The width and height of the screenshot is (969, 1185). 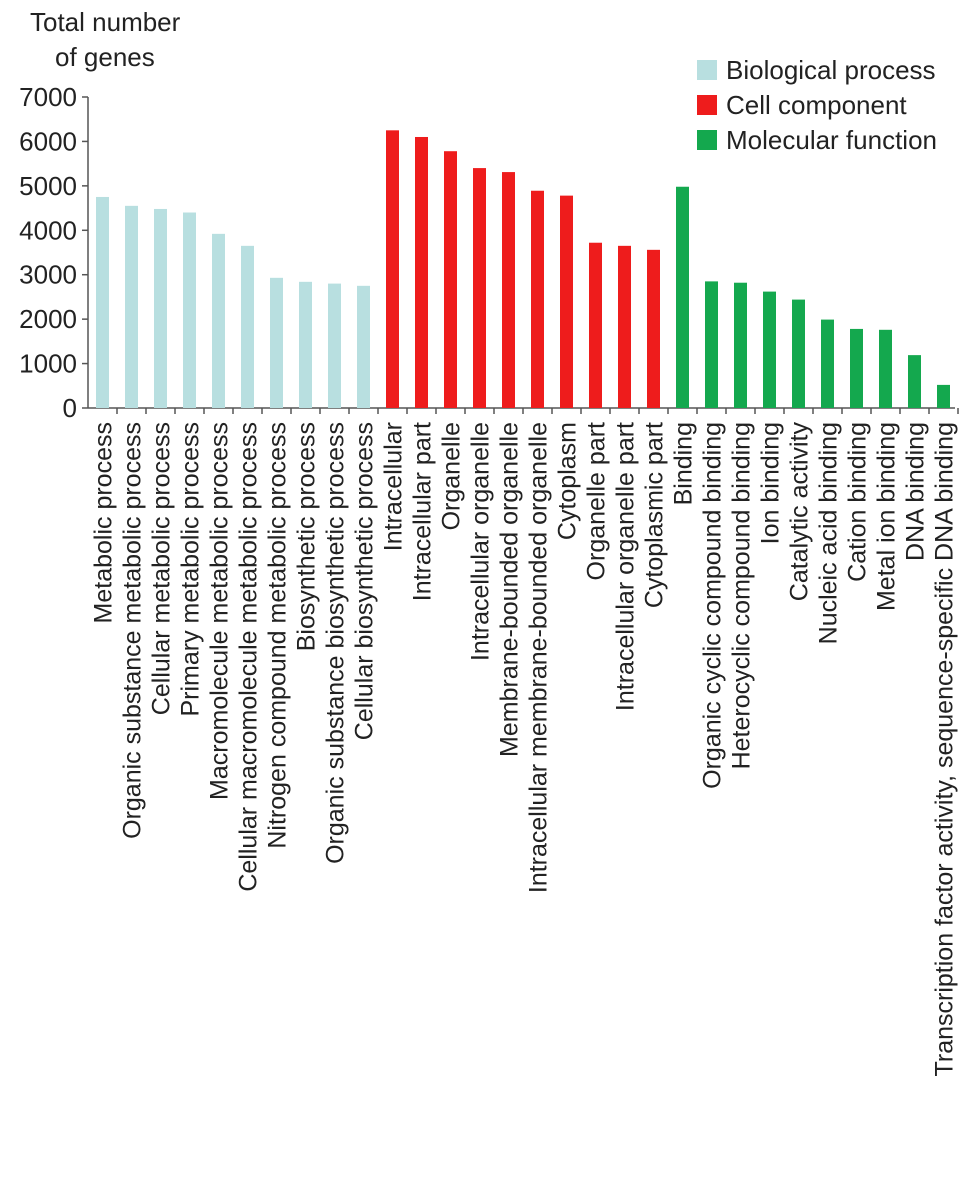 What do you see at coordinates (684, 463) in the screenshot?
I see `x-category-label: Binding` at bounding box center [684, 463].